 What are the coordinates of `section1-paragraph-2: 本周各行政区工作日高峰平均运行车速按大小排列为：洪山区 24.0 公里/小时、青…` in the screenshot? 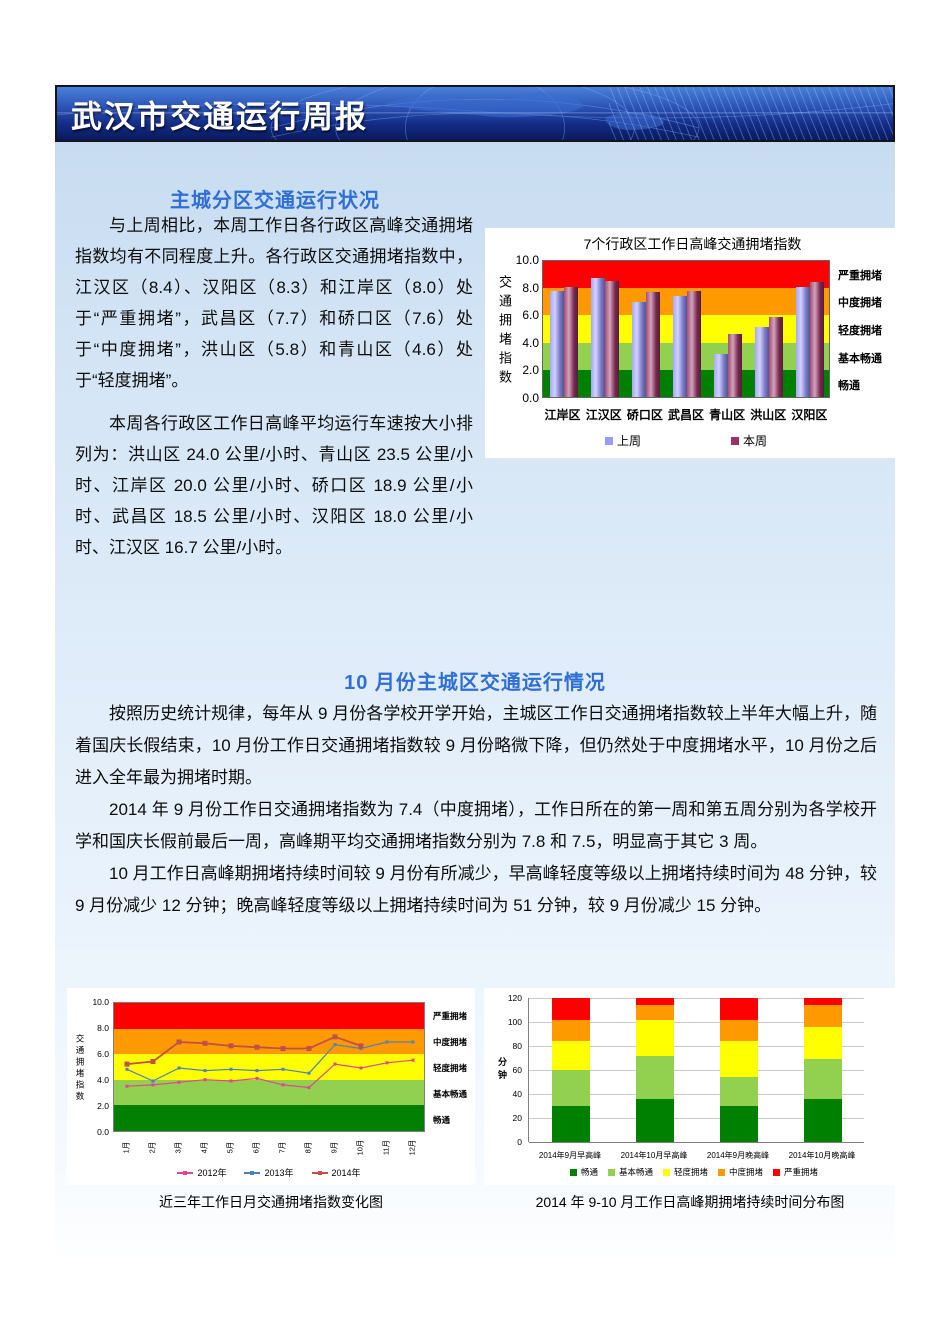 It's located at (274, 485).